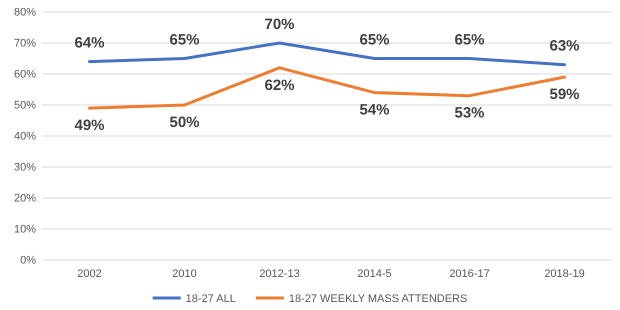 This screenshot has height=310, width=620. What do you see at coordinates (25, 136) in the screenshot?
I see `y-tick-label: 40%` at bounding box center [25, 136].